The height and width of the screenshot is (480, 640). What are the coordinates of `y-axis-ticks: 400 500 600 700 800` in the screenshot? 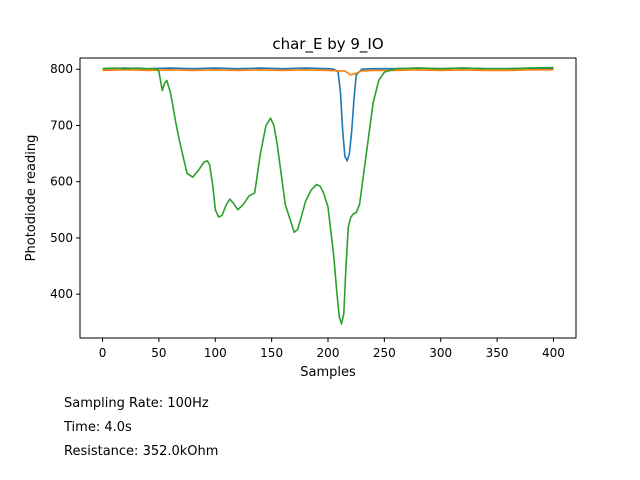 It's located at (65, 181).